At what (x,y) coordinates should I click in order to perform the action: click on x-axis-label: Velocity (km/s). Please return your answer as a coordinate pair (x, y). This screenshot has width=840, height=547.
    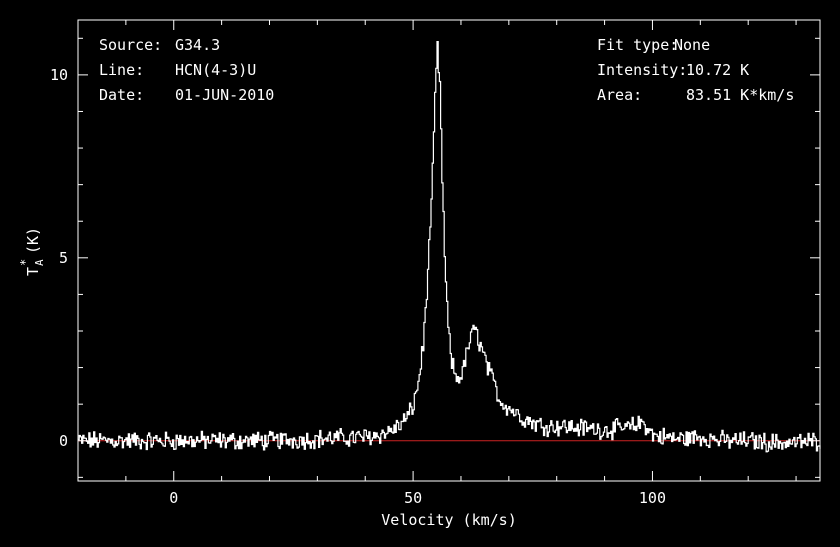
    Looking at the image, I should click on (448, 520).